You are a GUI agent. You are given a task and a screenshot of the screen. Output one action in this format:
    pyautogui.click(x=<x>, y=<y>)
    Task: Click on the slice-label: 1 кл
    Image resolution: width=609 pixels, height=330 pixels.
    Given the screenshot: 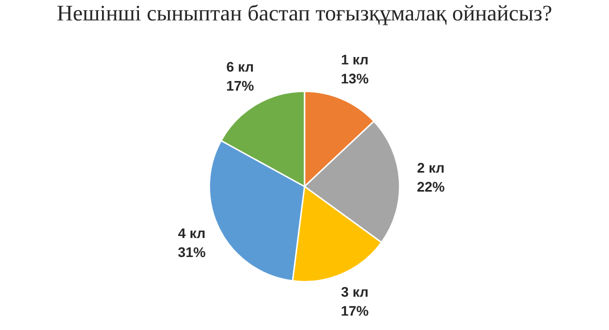 What is the action you would take?
    pyautogui.click(x=355, y=59)
    